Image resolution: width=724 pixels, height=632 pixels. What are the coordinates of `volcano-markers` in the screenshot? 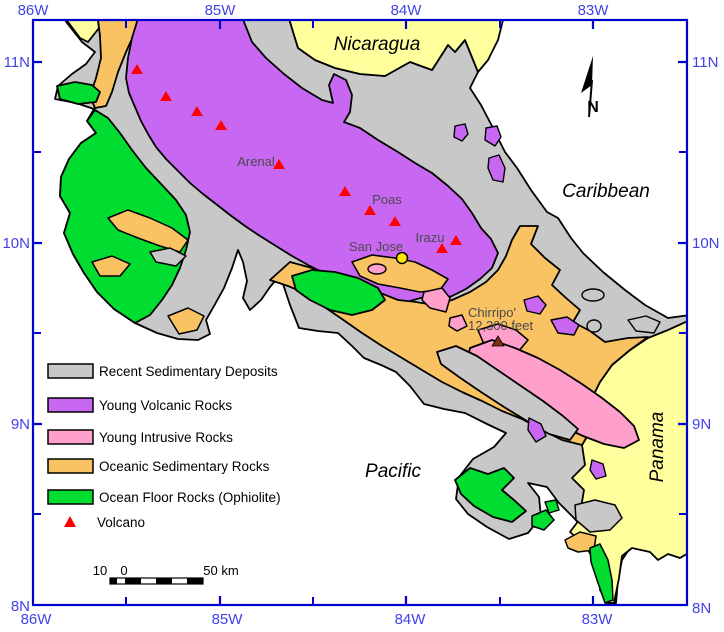 It's located at (296, 158).